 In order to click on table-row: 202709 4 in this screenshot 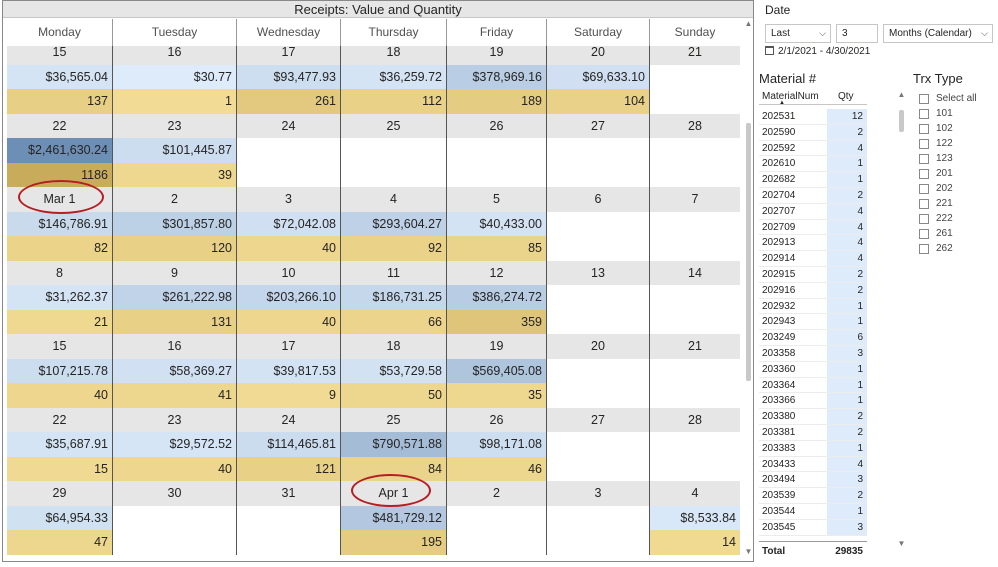, I will do `click(813, 227)`.